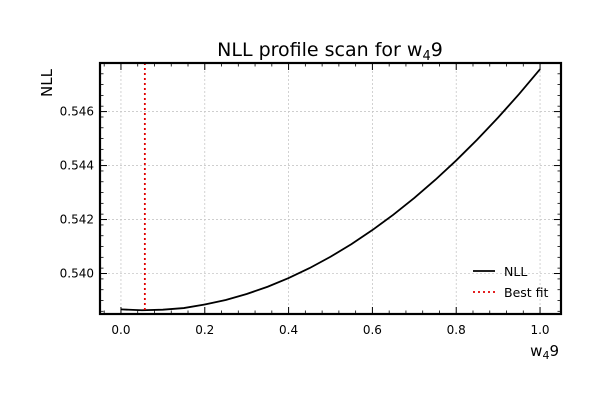  I want to click on x-axis-label: w49, so click(544, 352).